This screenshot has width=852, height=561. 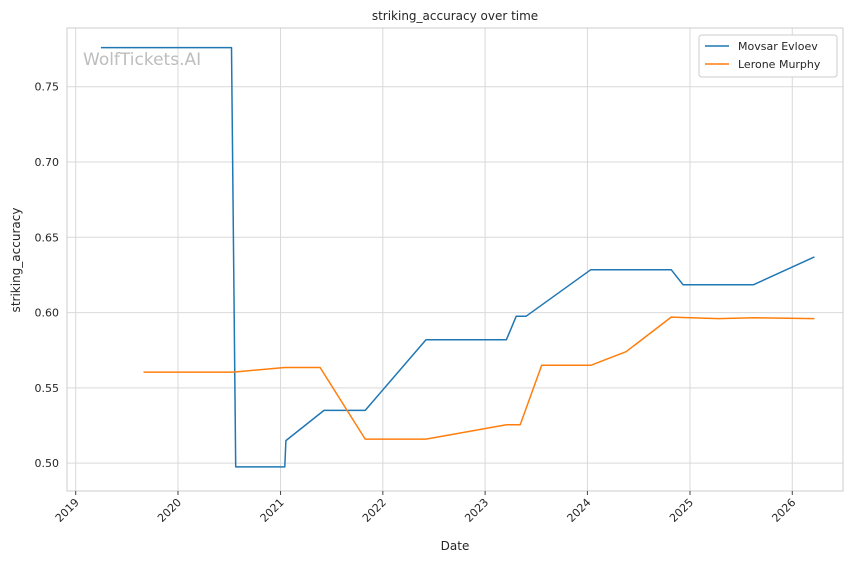 What do you see at coordinates (455, 546) in the screenshot?
I see `x-axis-label: Date` at bounding box center [455, 546].